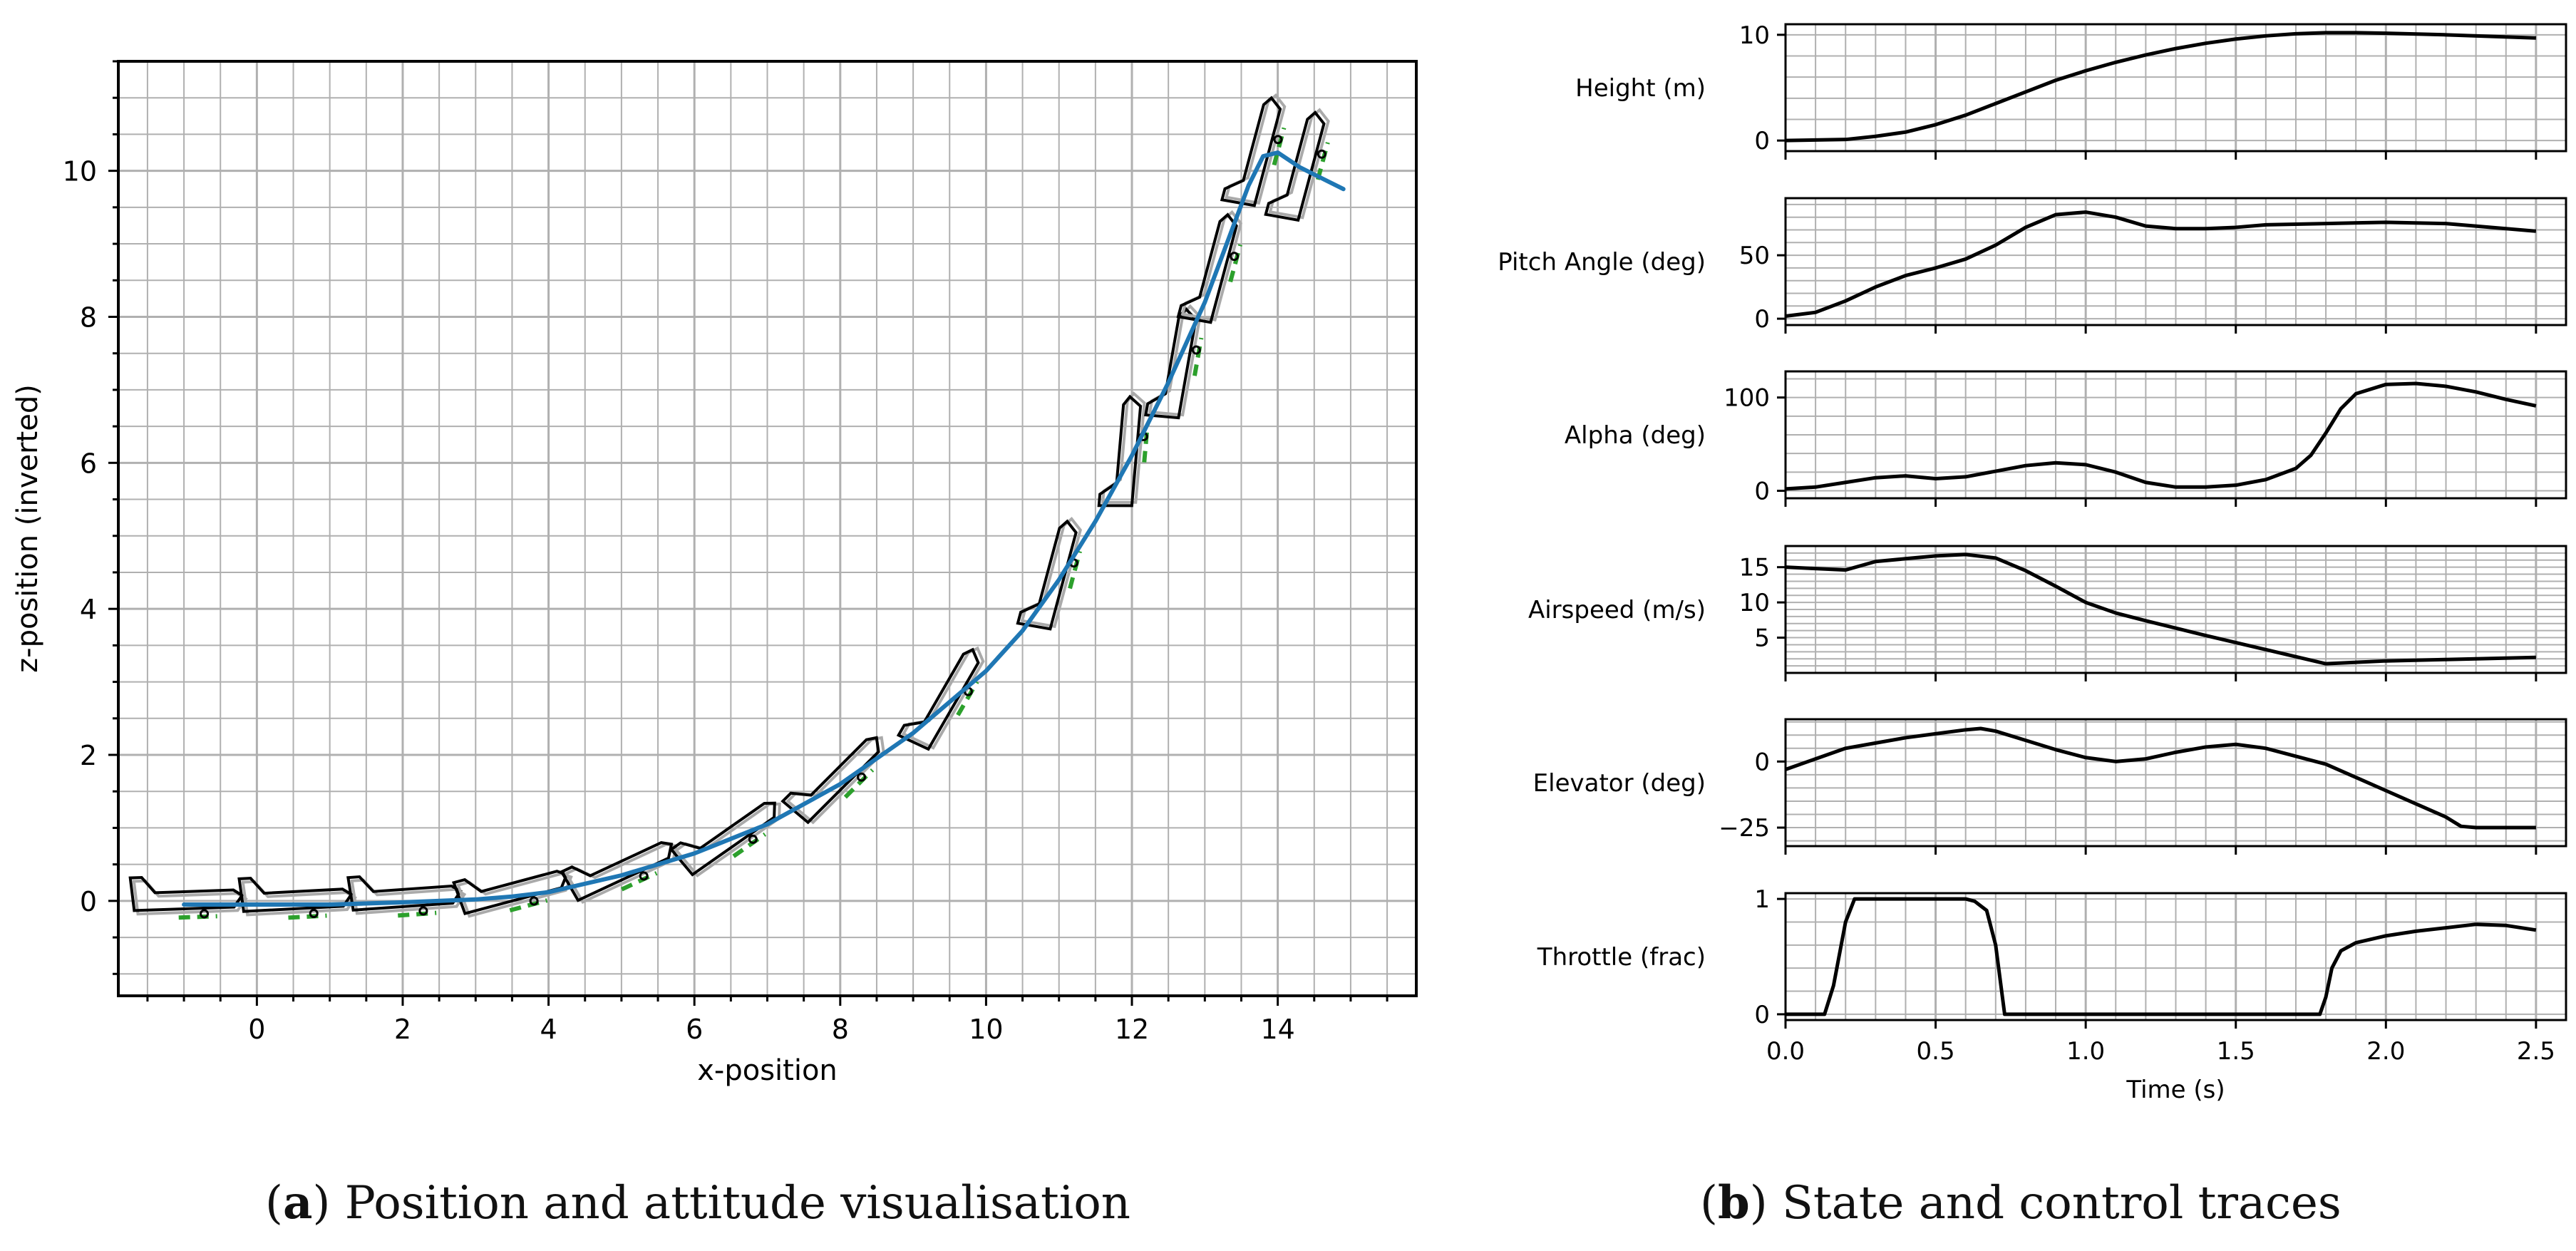  Describe the element at coordinates (1621, 957) in the screenshot. I see `b-panel-label: Throttle (frac)` at that location.